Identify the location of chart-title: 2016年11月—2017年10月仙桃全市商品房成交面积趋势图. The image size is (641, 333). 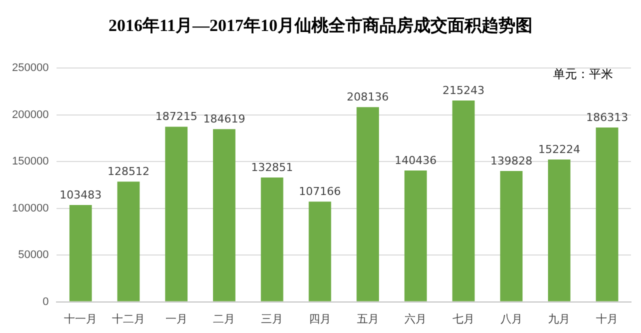
(320, 26).